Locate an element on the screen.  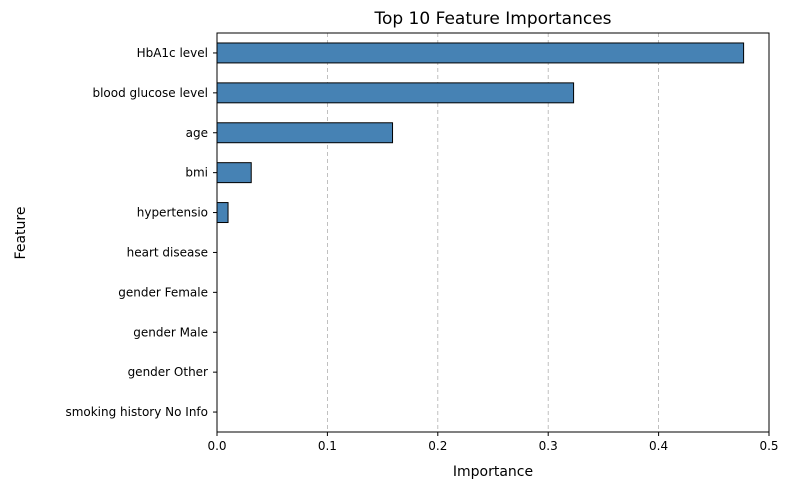
y-tick-label: heart disease is located at coordinates (167, 252).